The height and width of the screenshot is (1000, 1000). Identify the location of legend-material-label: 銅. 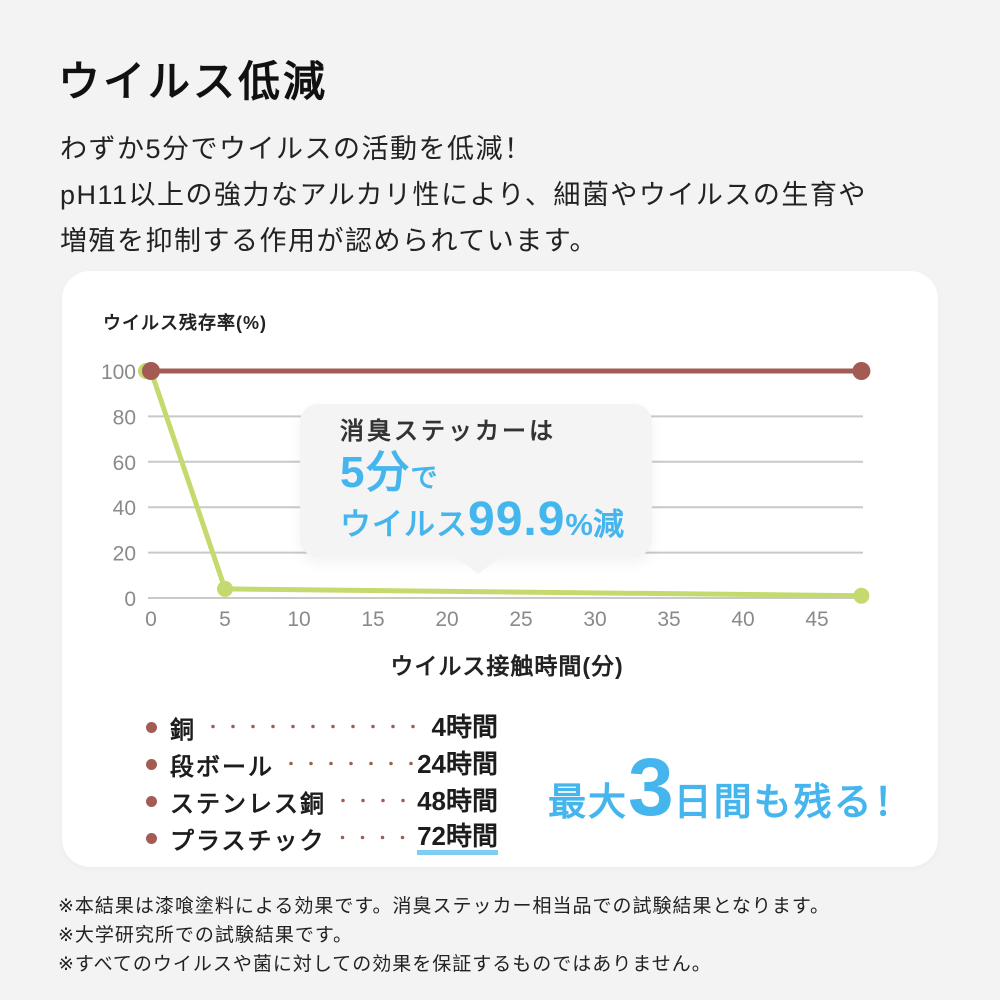
(183, 730).